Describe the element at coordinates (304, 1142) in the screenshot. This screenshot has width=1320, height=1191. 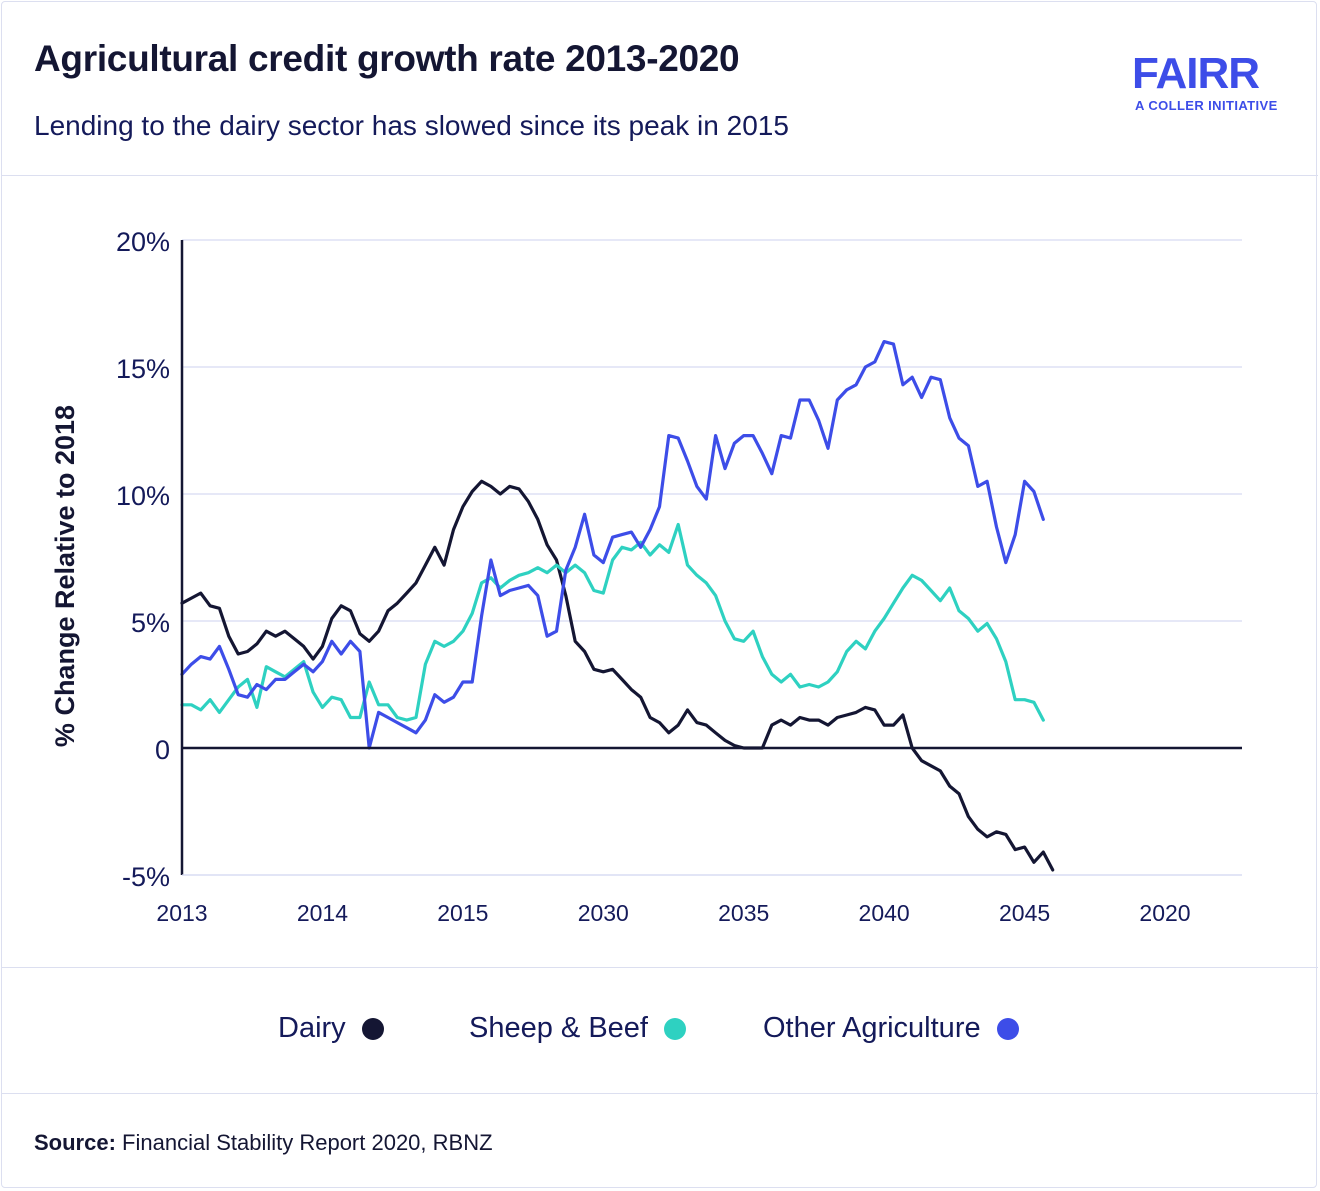
I see `source-text: Financial Stability Report 2020, RBNZ` at that location.